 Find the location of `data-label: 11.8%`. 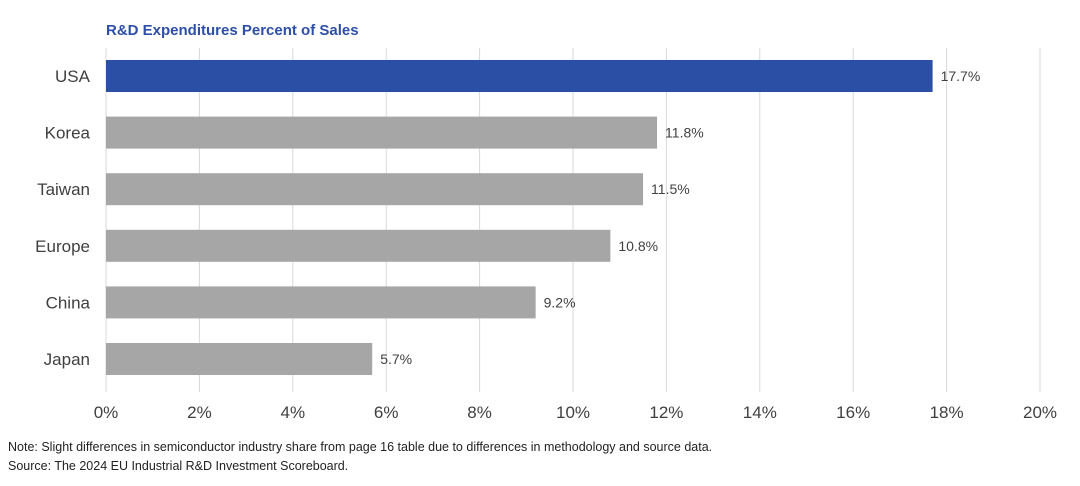

data-label: 11.8% is located at coordinates (684, 133).